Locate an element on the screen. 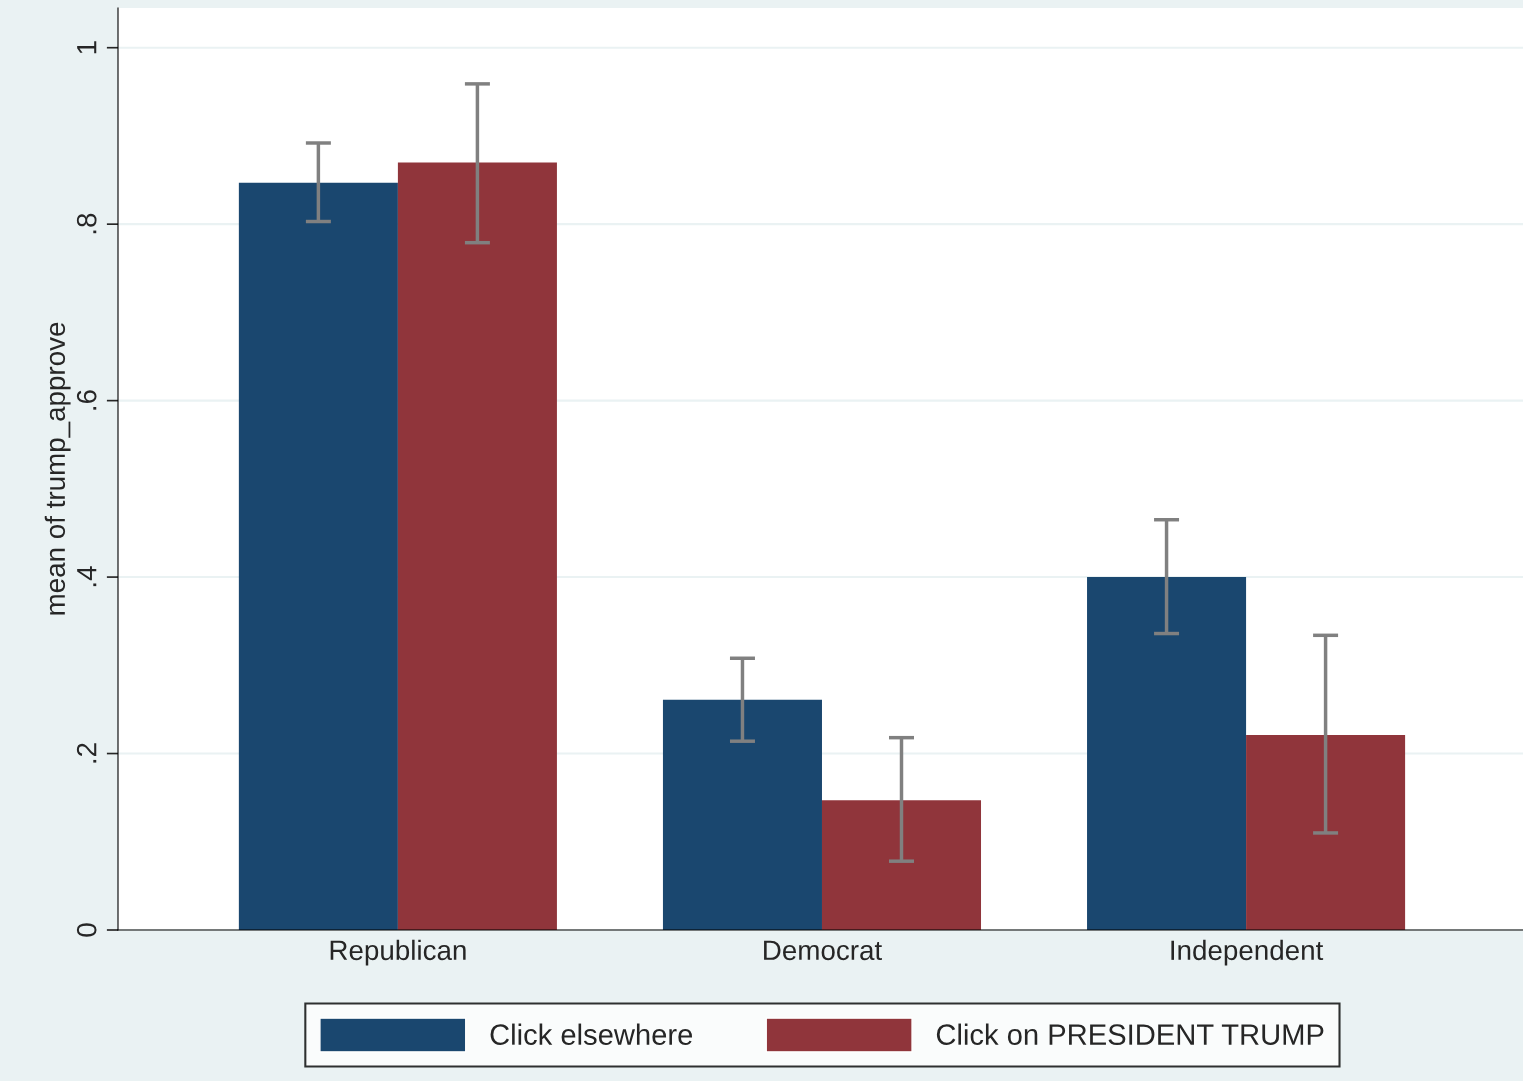 Image resolution: width=1523 pixels, height=1081 pixels. y-tick-label: .8 is located at coordinates (86, 223).